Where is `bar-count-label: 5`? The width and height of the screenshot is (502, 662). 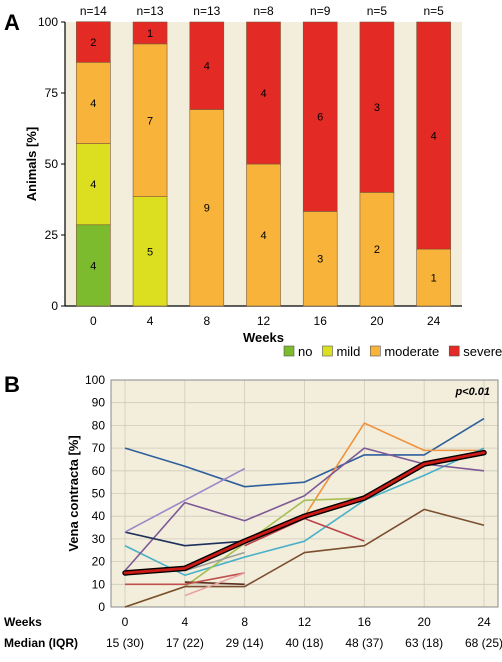
bar-count-label: 5 is located at coordinates (150, 252).